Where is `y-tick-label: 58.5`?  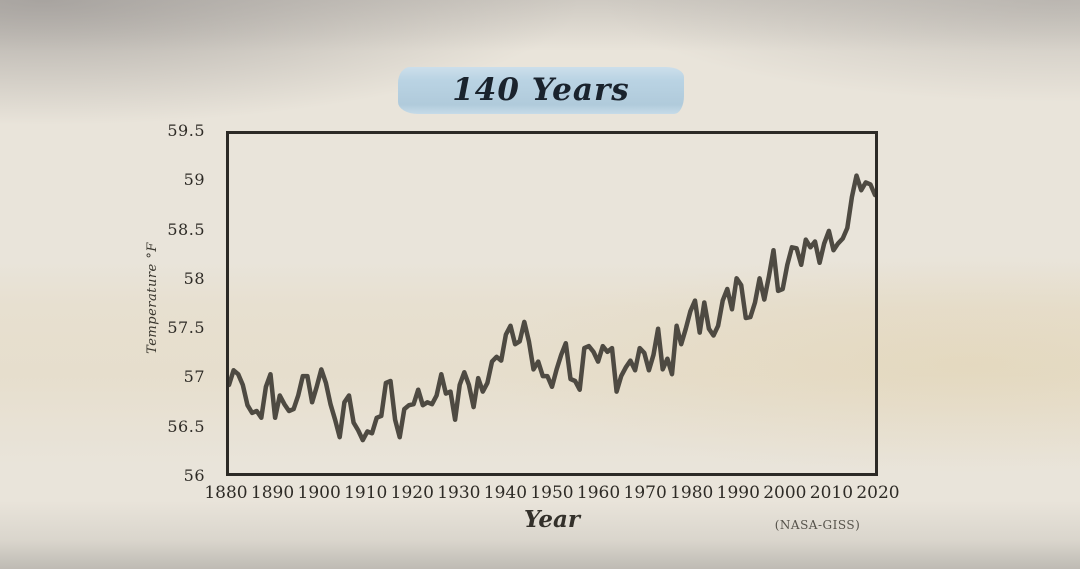 y-tick-label: 58.5 is located at coordinates (186, 229).